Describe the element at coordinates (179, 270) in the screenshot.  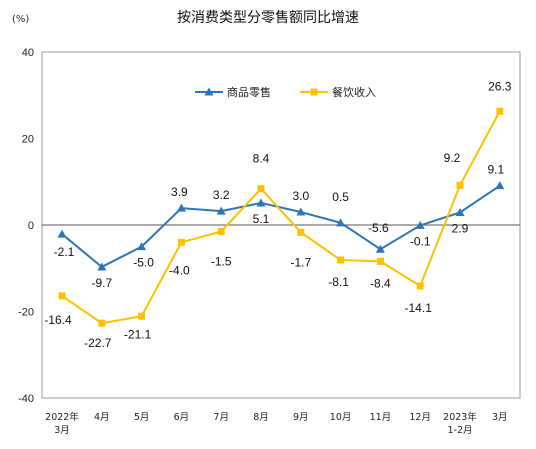
I see `data-label: -4.0` at that location.